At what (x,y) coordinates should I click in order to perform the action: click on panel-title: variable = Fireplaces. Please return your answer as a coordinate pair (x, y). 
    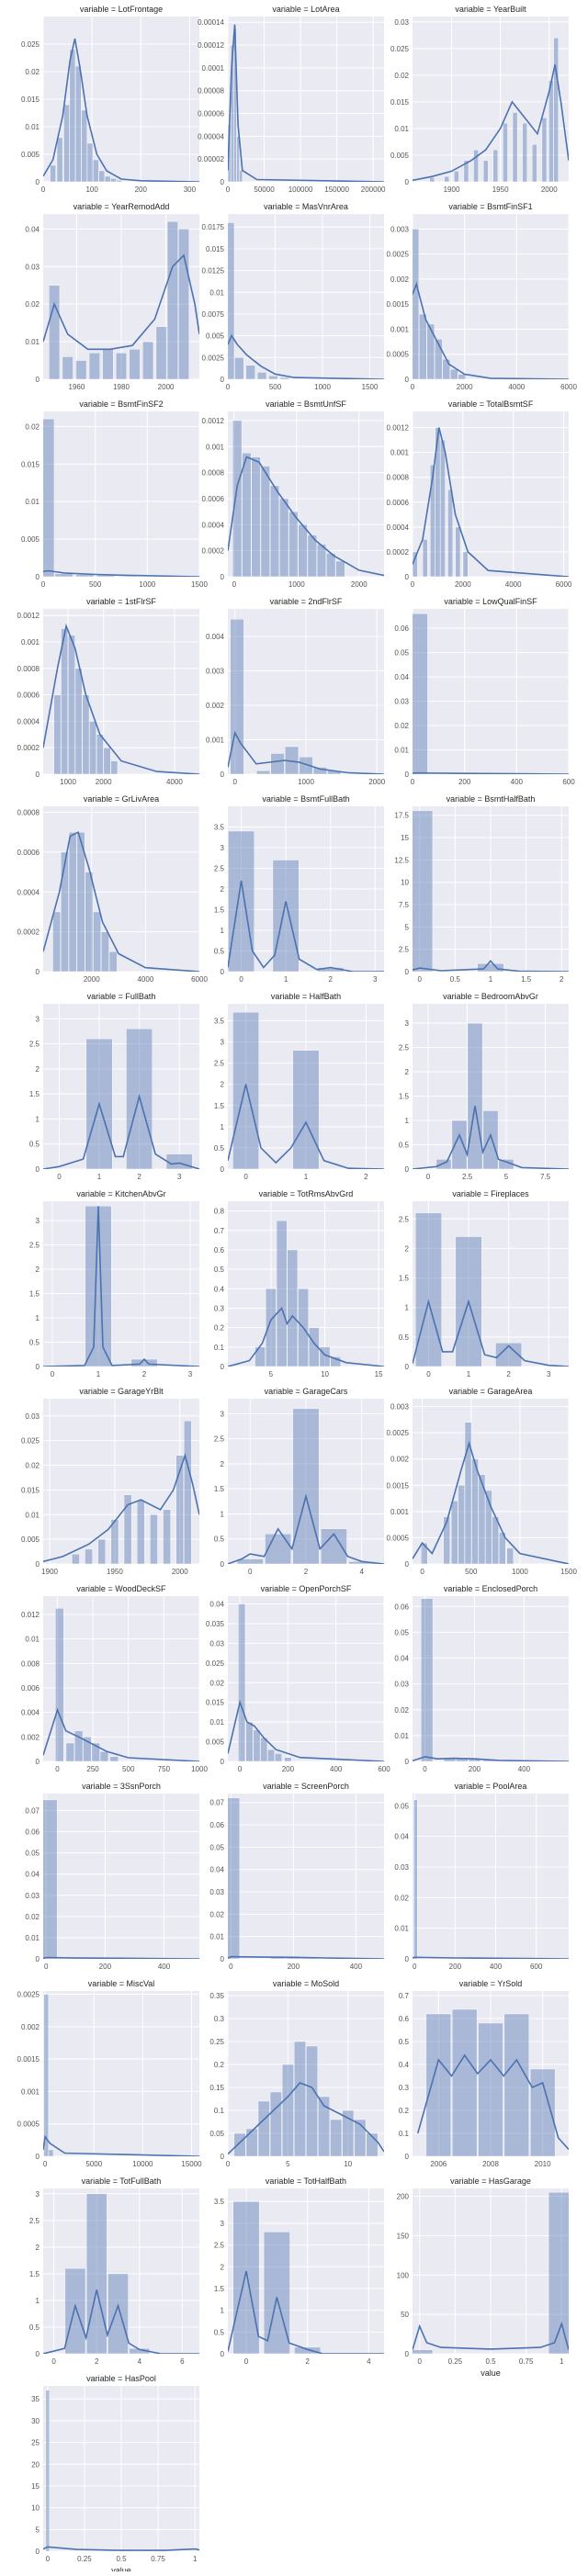
    Looking at the image, I should click on (490, 1193).